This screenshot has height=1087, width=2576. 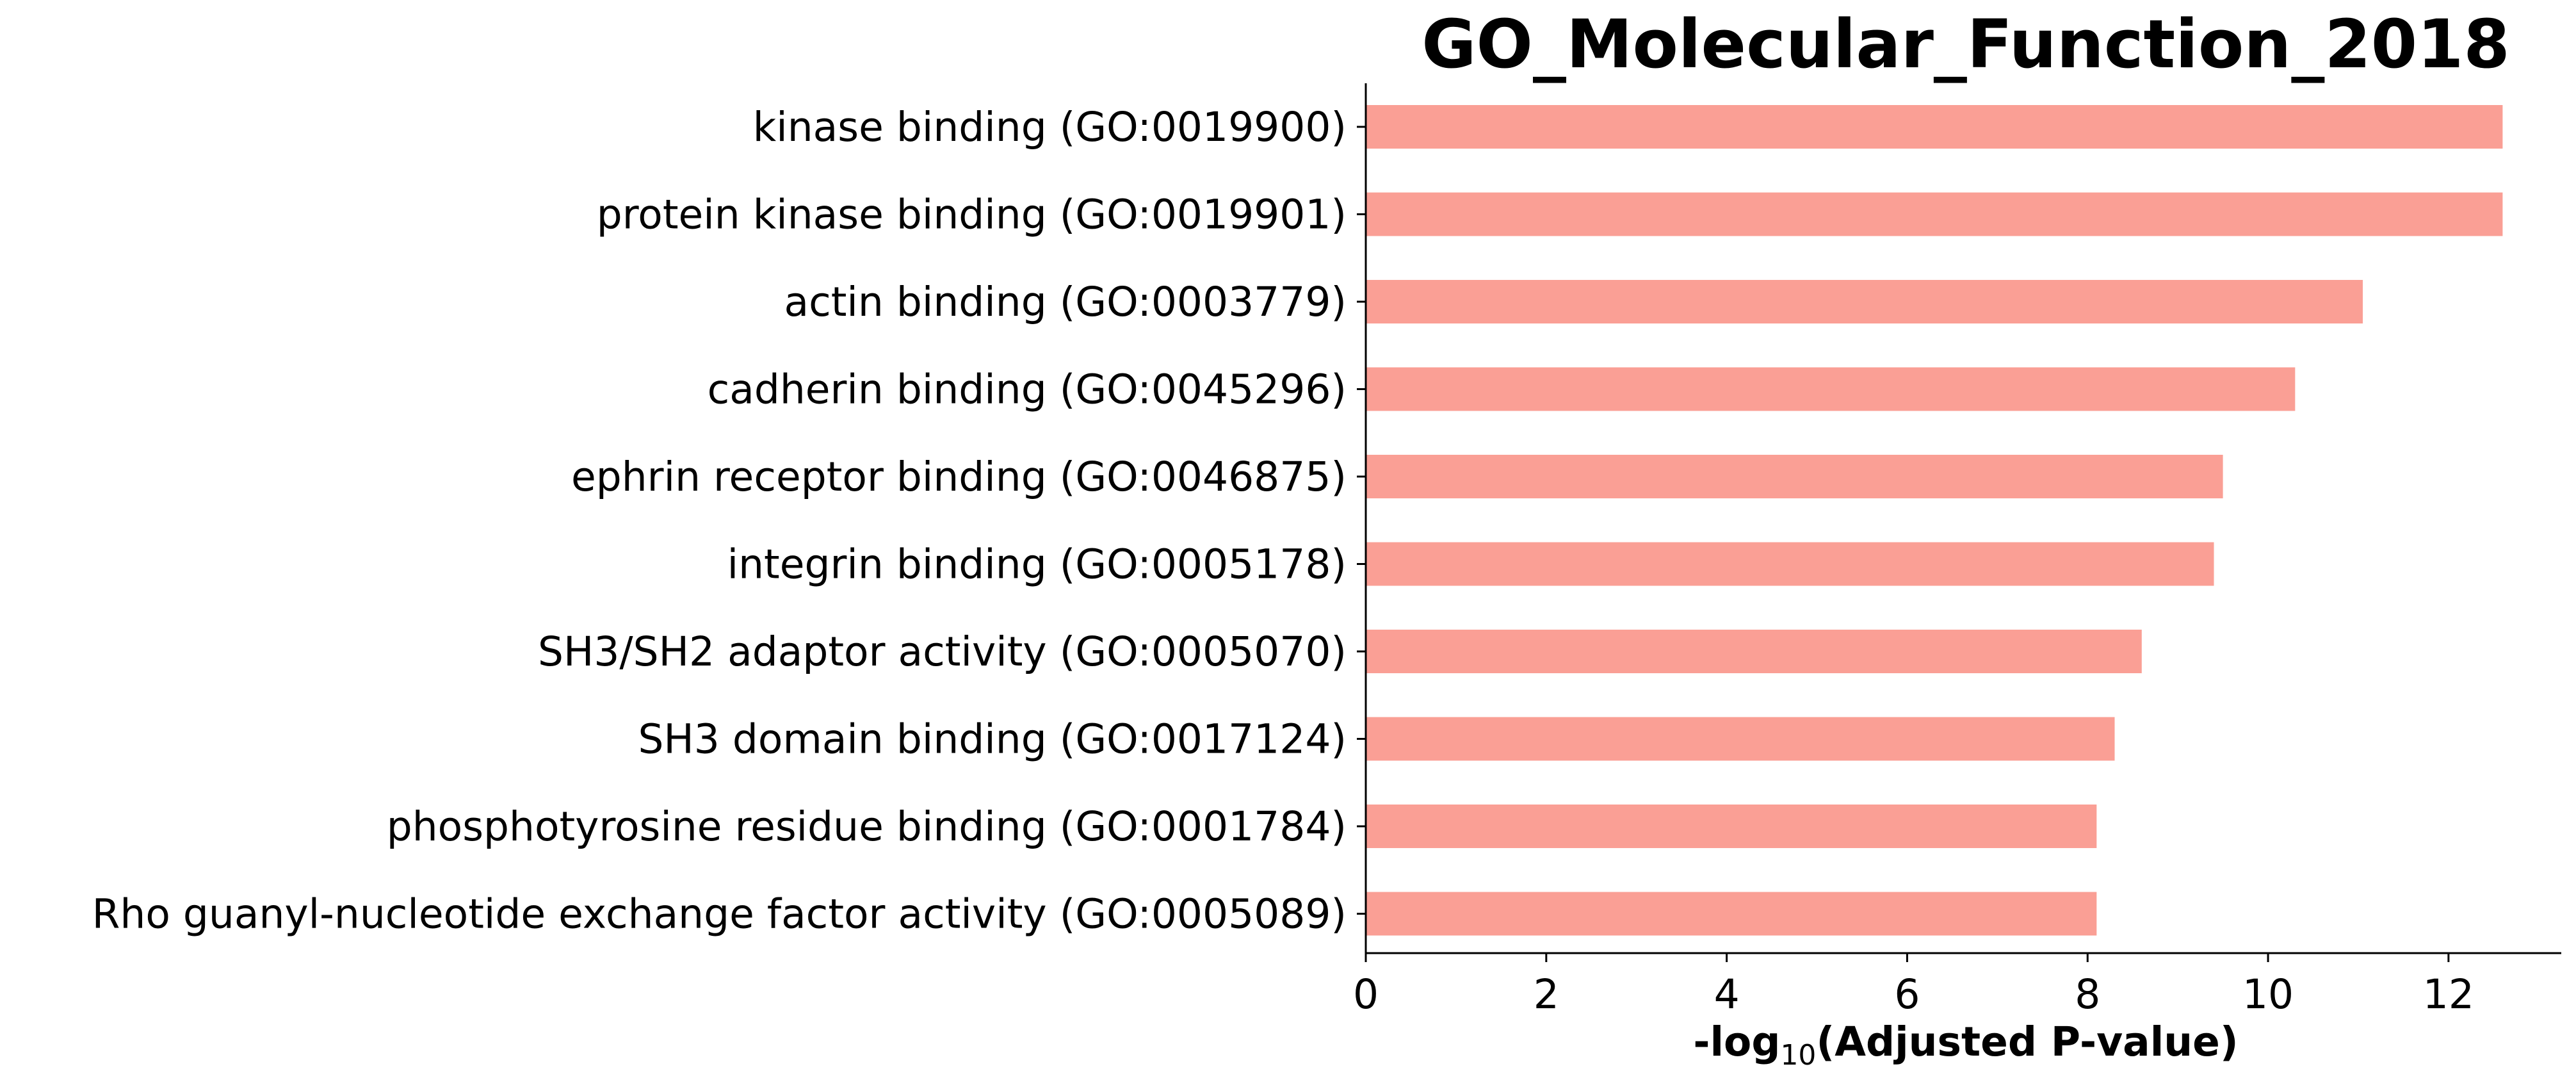 What do you see at coordinates (942, 651) in the screenshot?
I see `category-label: SH3/SH2 adaptor activity (GO:0005070)` at bounding box center [942, 651].